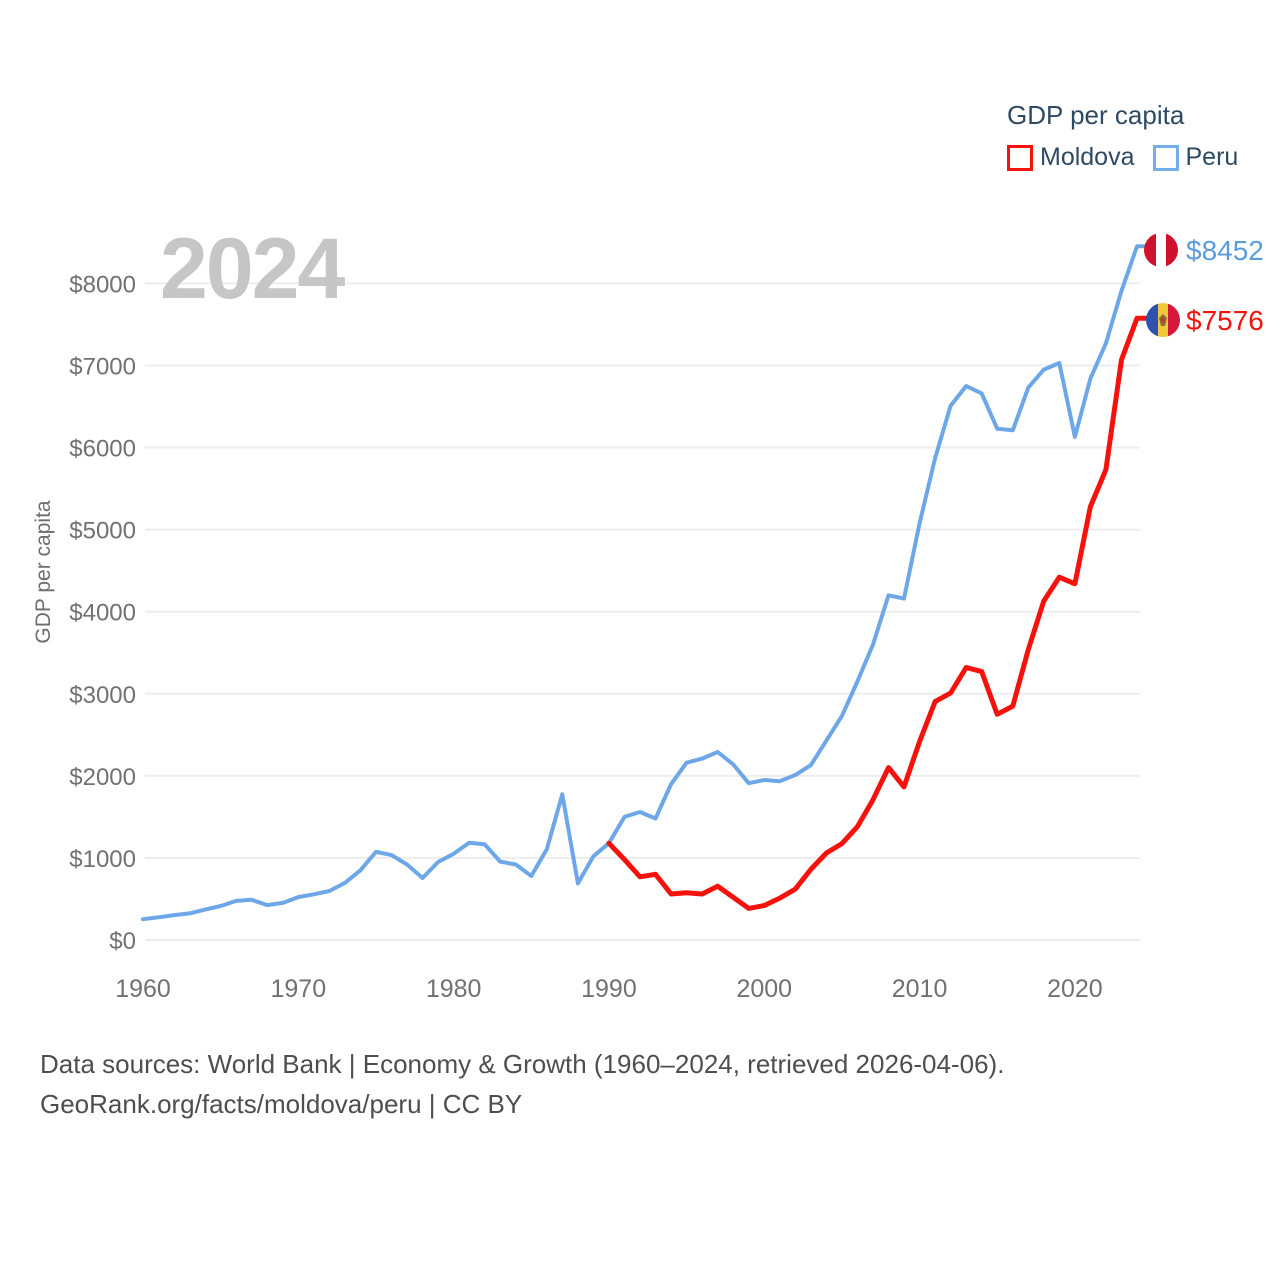  Describe the element at coordinates (102, 859) in the screenshot. I see `y-tick-label: $1000` at that location.